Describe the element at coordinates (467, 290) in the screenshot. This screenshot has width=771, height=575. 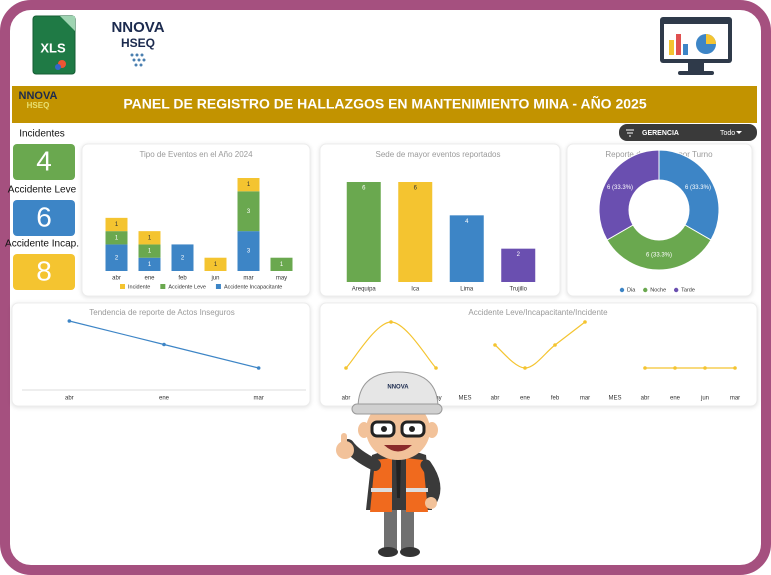
I see `x-tick-label: Lima` at that location.